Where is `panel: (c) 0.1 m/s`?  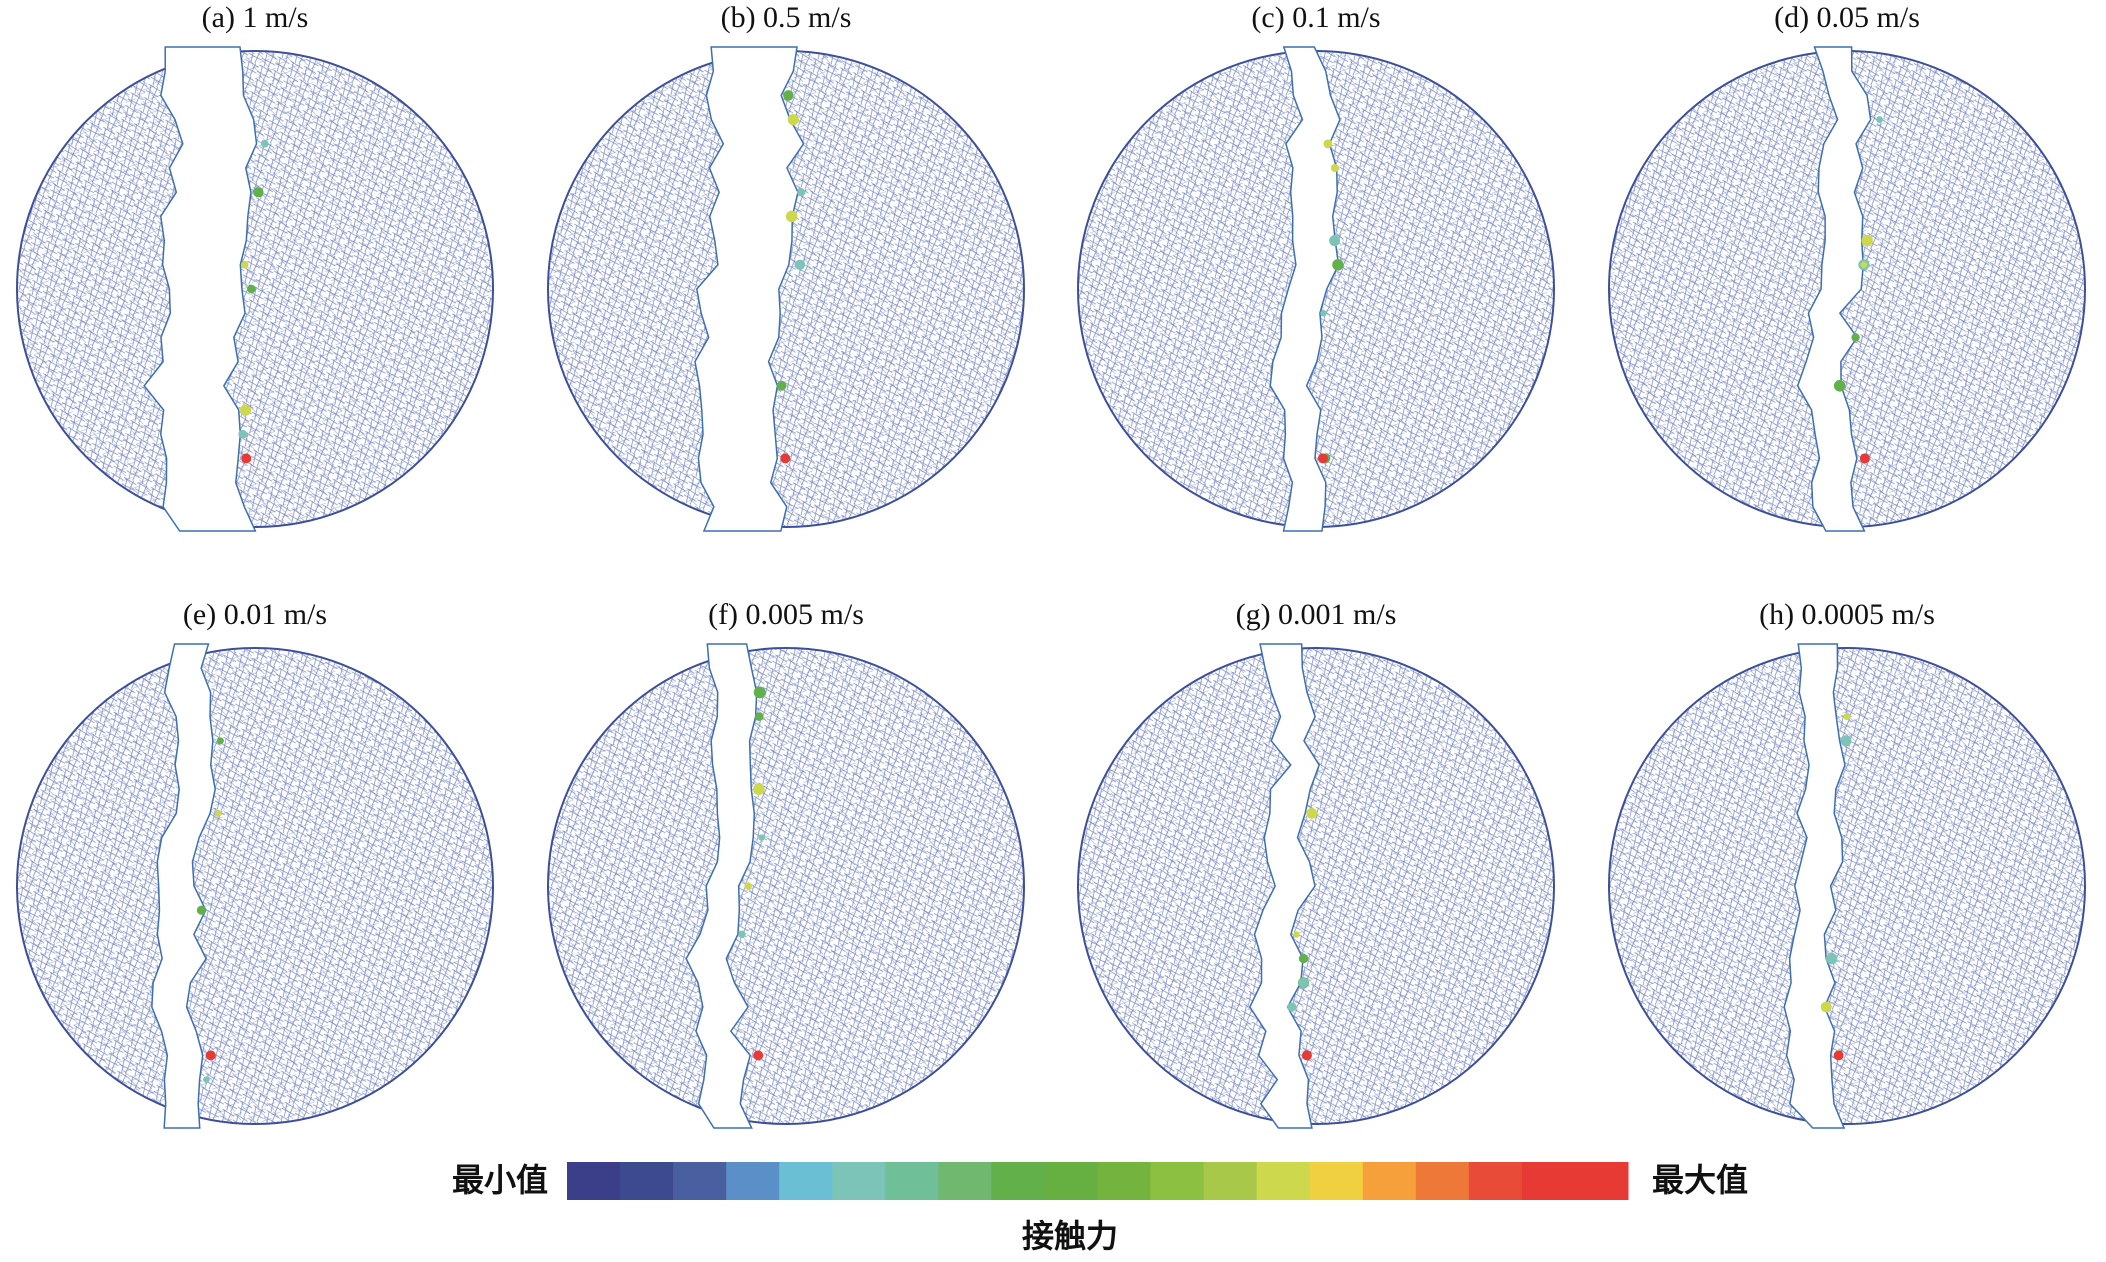 panel: (c) 0.1 m/s is located at coordinates (1316, 266).